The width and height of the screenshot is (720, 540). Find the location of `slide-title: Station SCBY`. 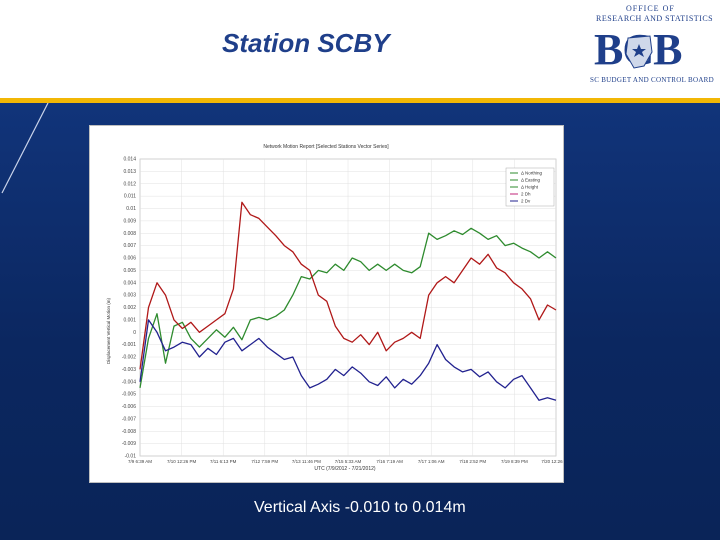

slide-title: Station SCBY is located at coordinates (306, 43).